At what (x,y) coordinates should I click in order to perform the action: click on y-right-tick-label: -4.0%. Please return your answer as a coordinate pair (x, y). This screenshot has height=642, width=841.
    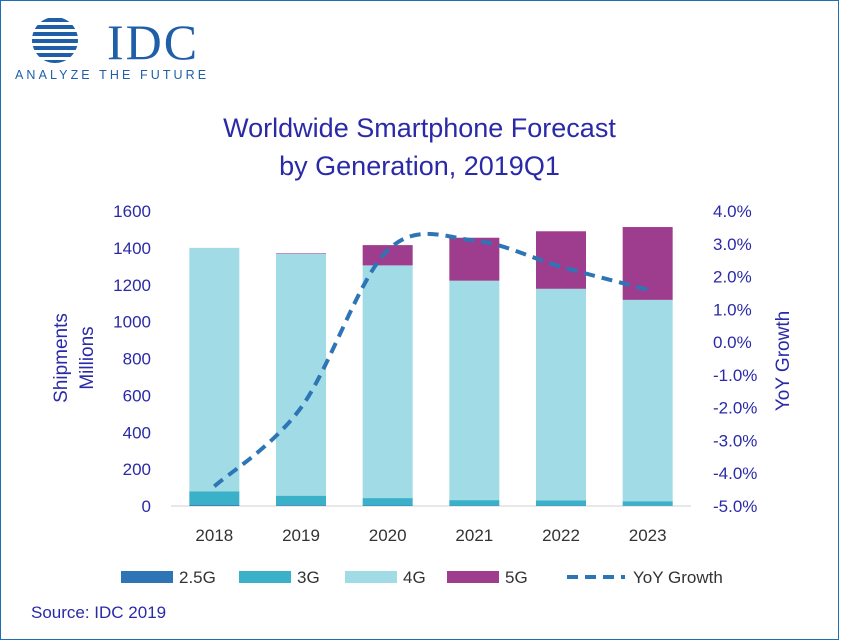
    Looking at the image, I should click on (735, 473).